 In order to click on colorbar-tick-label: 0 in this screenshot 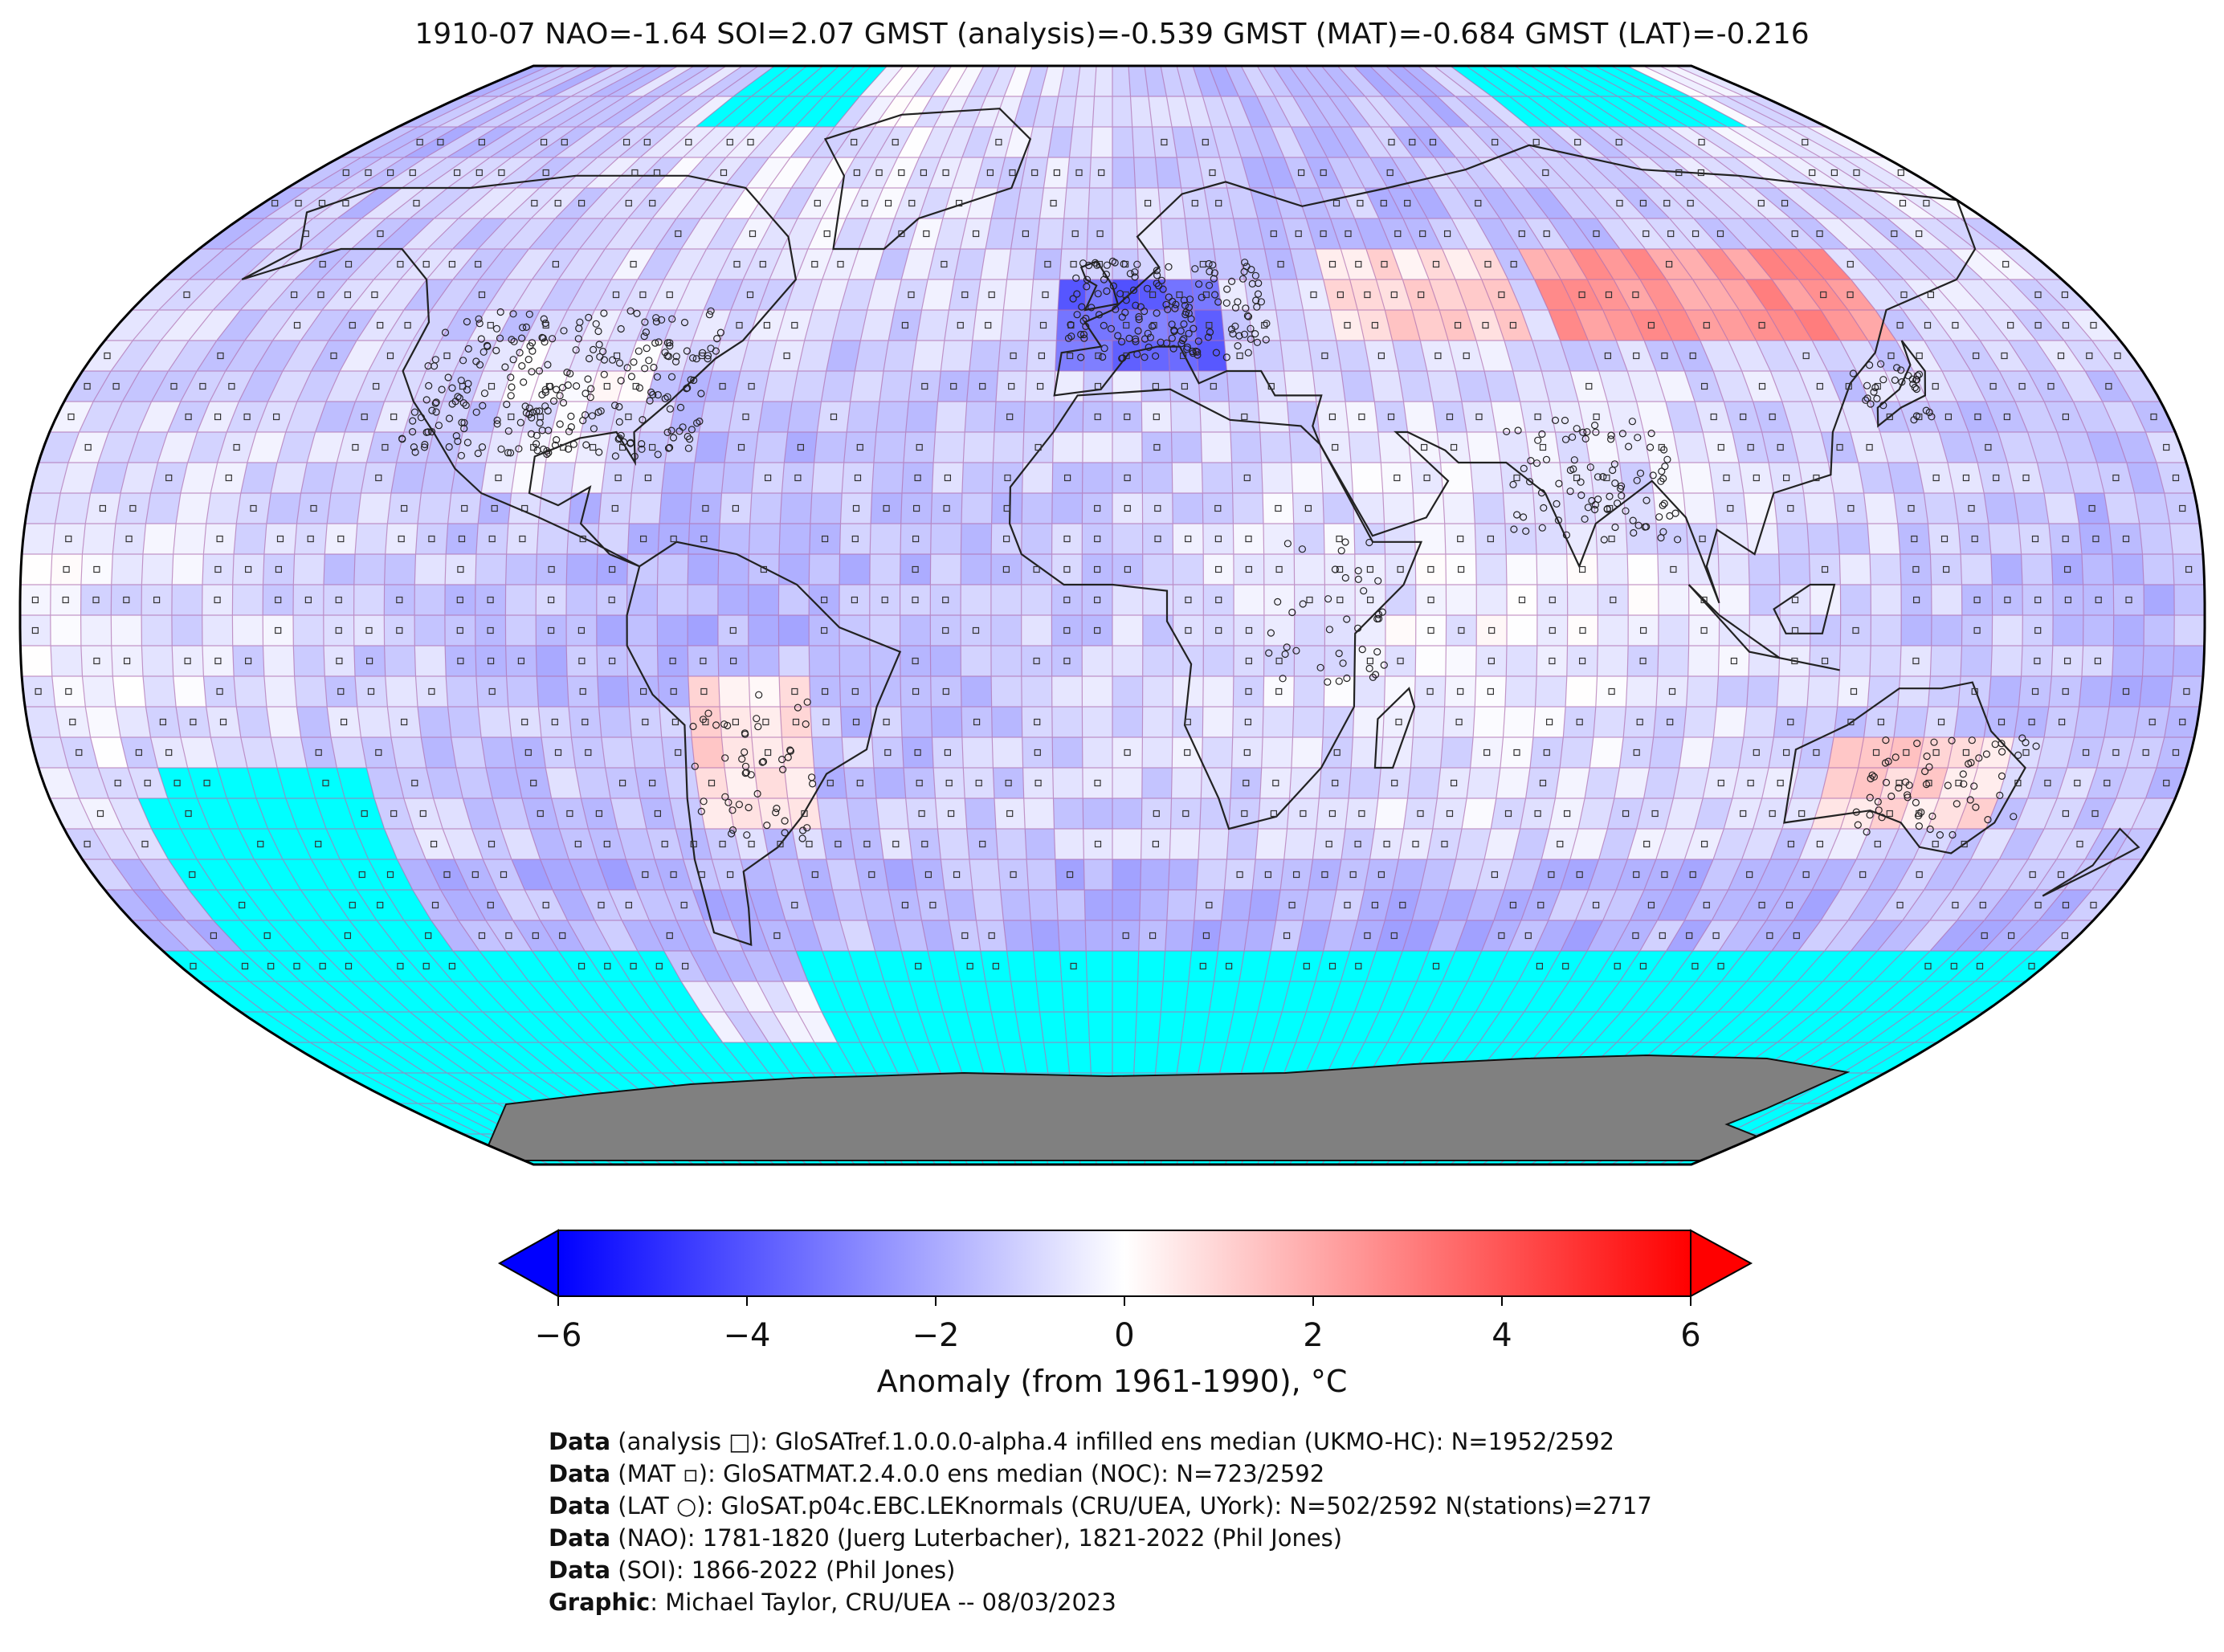, I will do `click(1124, 1335)`.